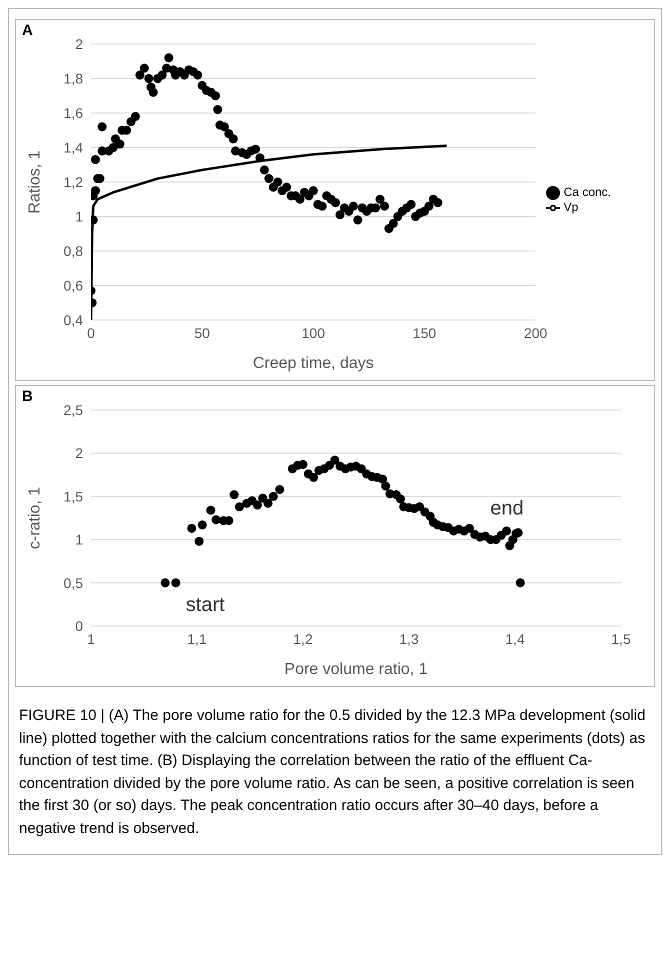  What do you see at coordinates (507, 509) in the screenshot?
I see `annotation: end` at bounding box center [507, 509].